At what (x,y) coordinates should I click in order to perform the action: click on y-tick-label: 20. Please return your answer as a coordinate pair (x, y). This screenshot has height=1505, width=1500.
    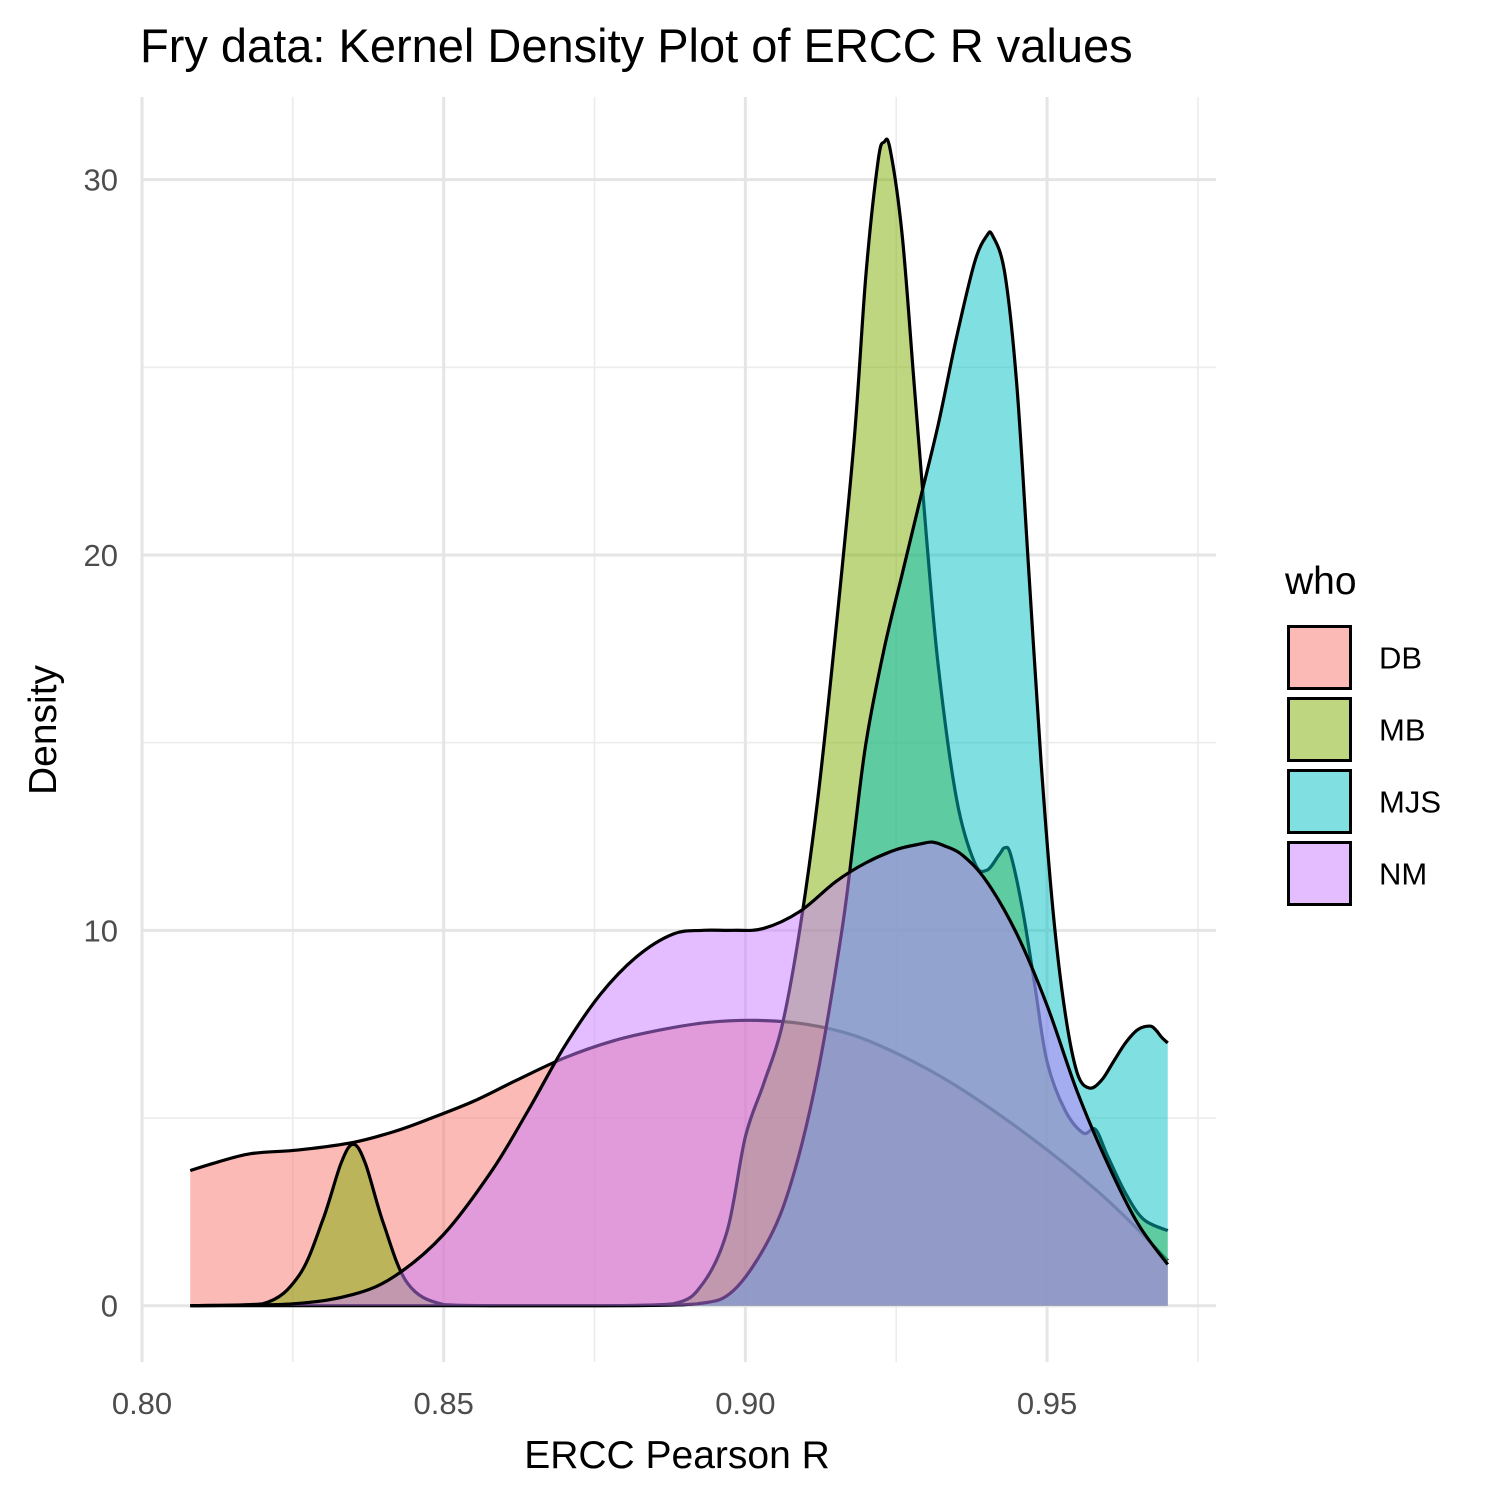
    Looking at the image, I should click on (101, 555).